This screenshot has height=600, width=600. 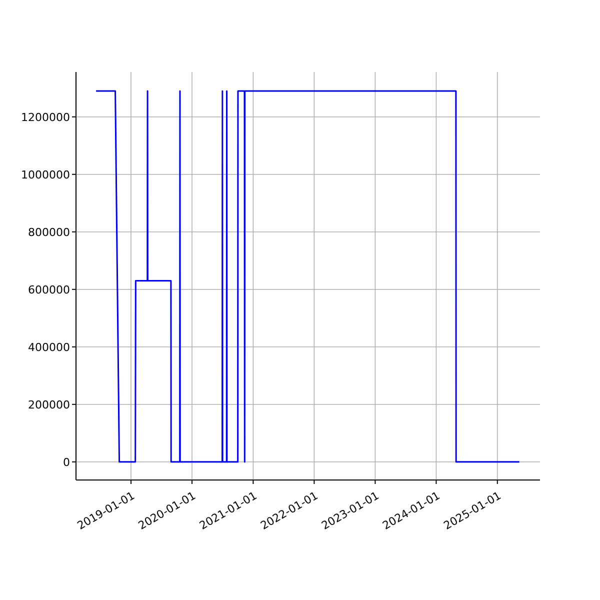 What do you see at coordinates (45, 175) in the screenshot?
I see `y-tick-label: 1000000` at bounding box center [45, 175].